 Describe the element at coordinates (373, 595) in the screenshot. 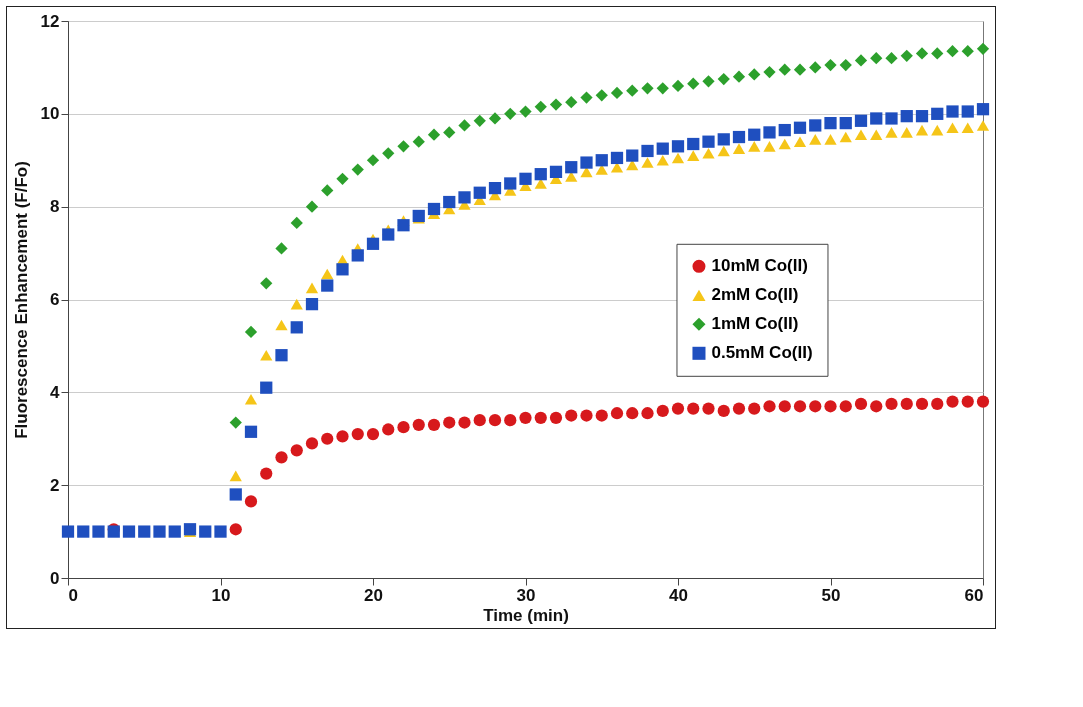

I see `x-tick-label: 20` at that location.